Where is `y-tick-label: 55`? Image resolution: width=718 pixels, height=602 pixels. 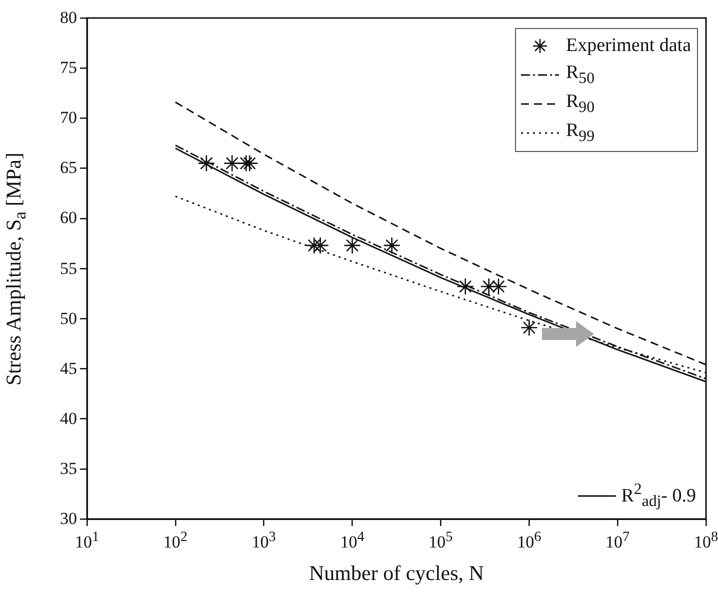
y-tick-label: 55 is located at coordinates (68, 268).